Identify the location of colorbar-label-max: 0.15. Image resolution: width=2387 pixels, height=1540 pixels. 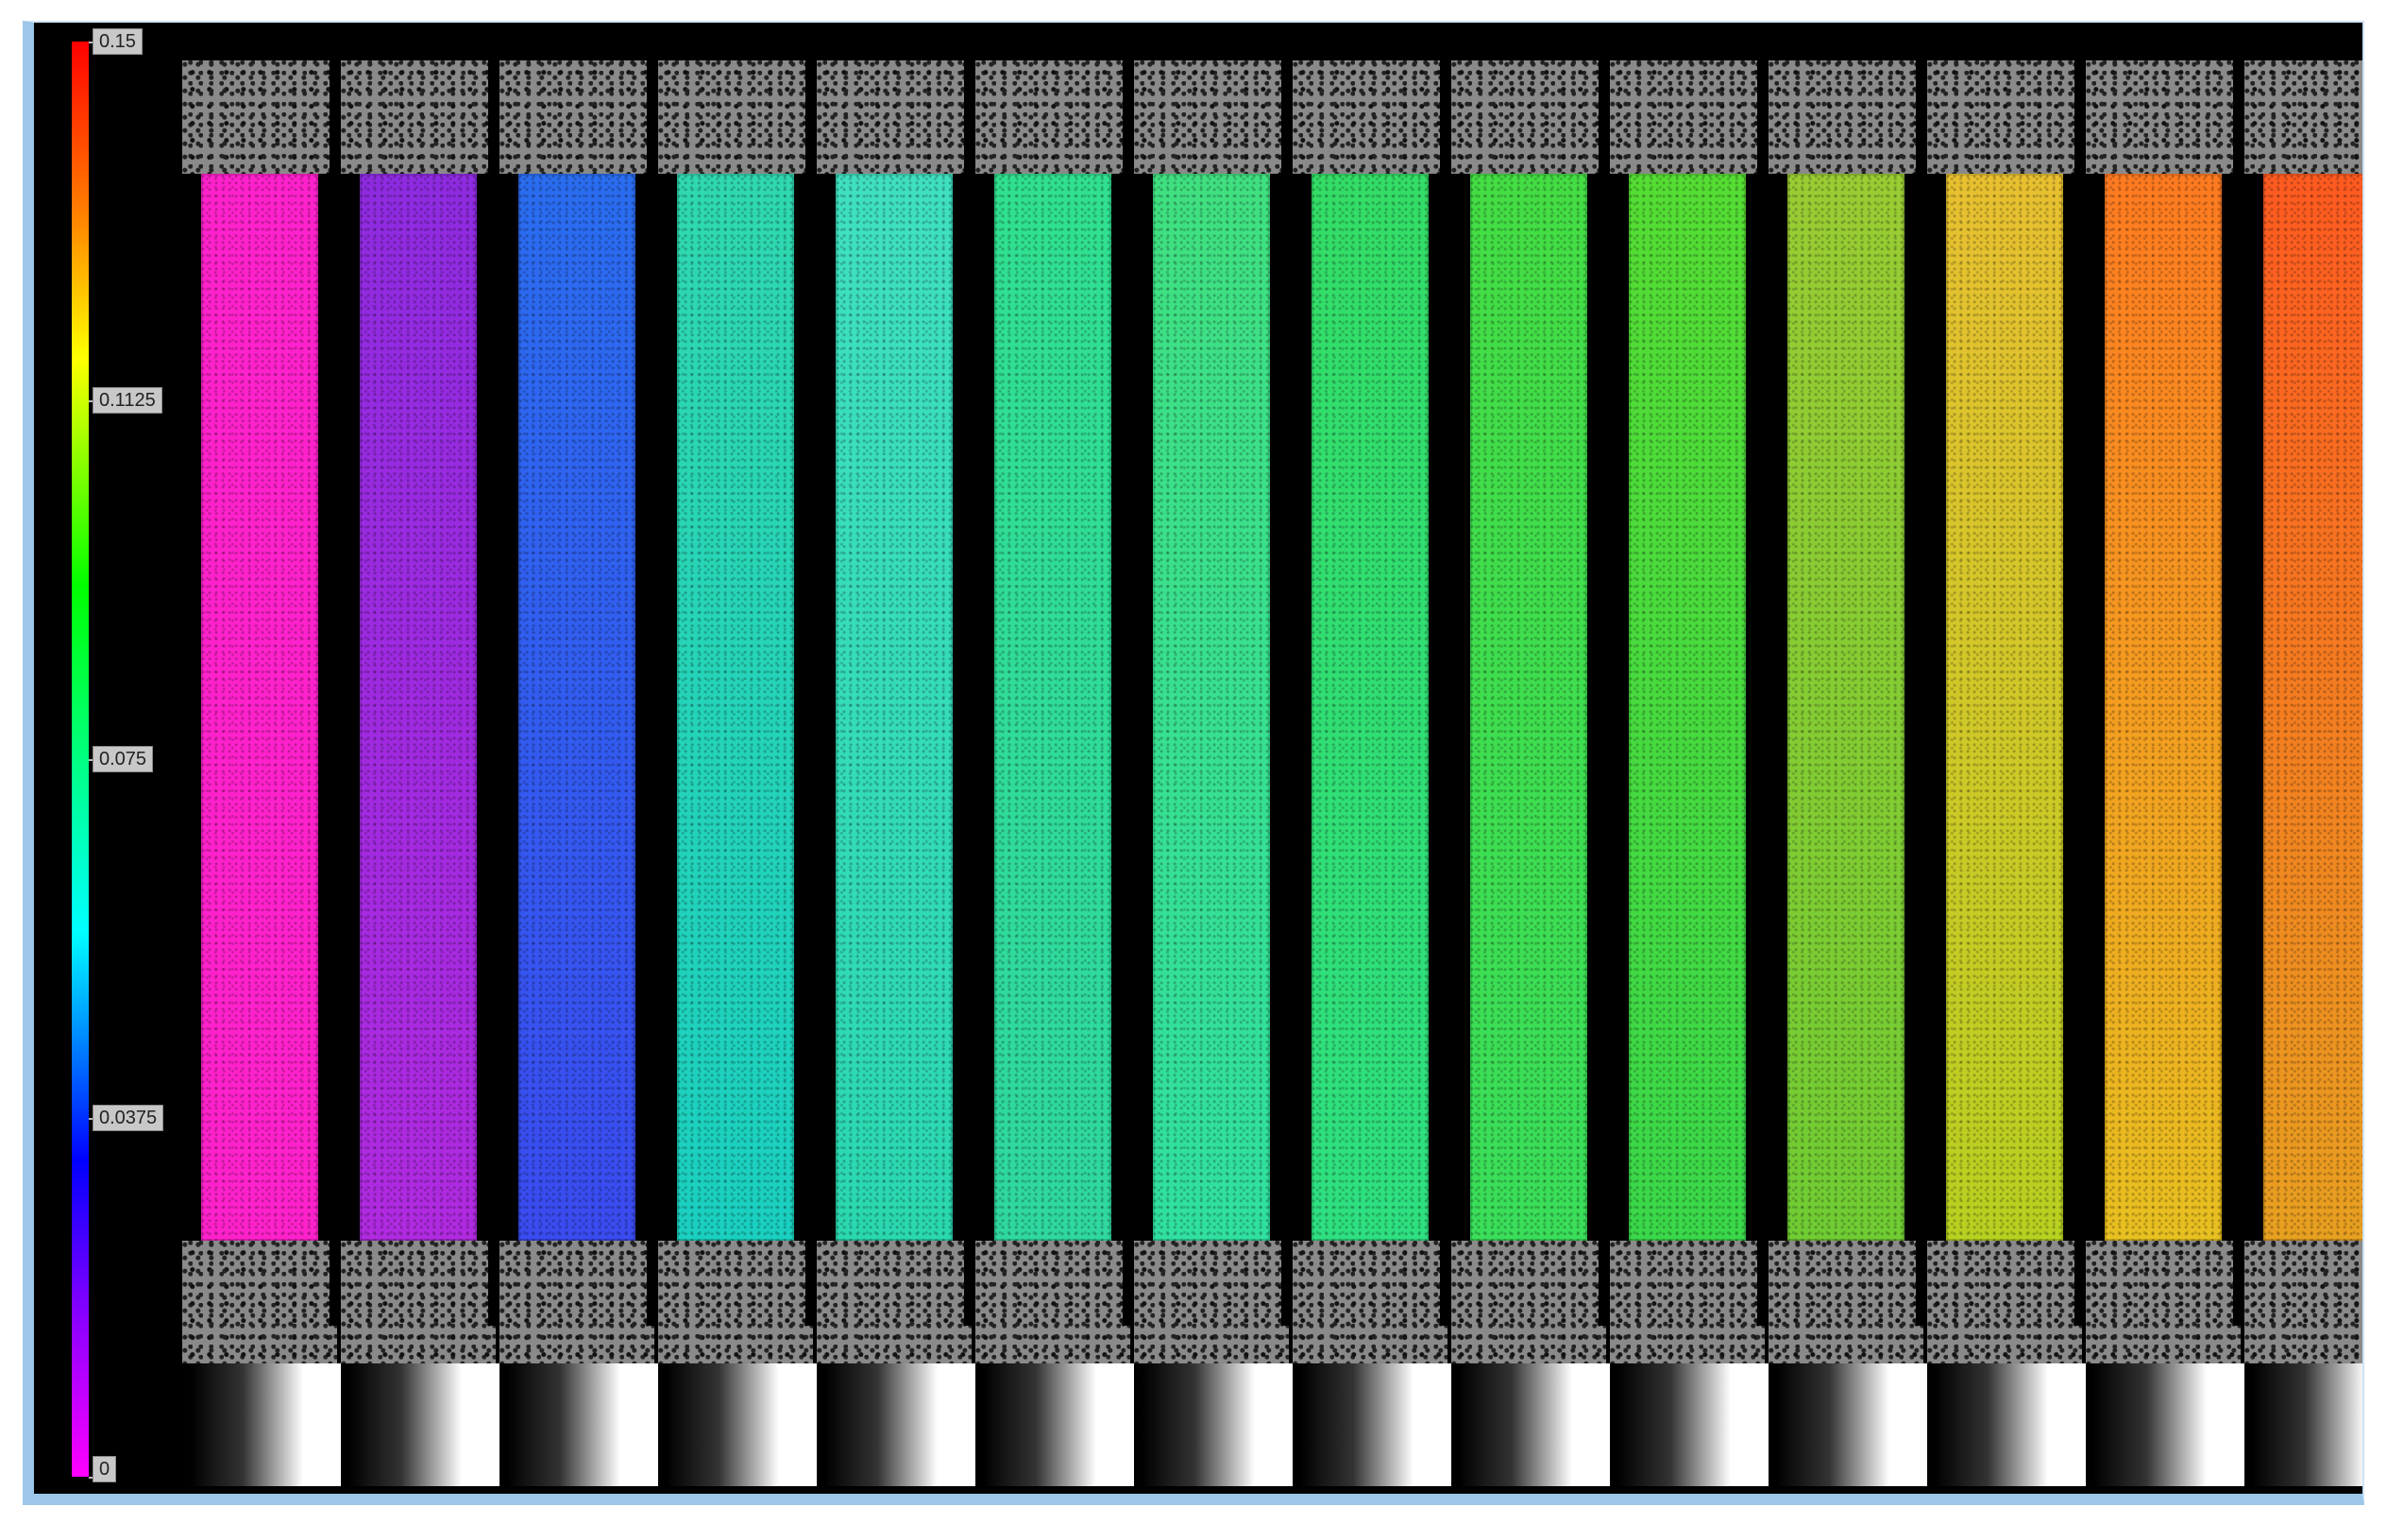
(118, 41).